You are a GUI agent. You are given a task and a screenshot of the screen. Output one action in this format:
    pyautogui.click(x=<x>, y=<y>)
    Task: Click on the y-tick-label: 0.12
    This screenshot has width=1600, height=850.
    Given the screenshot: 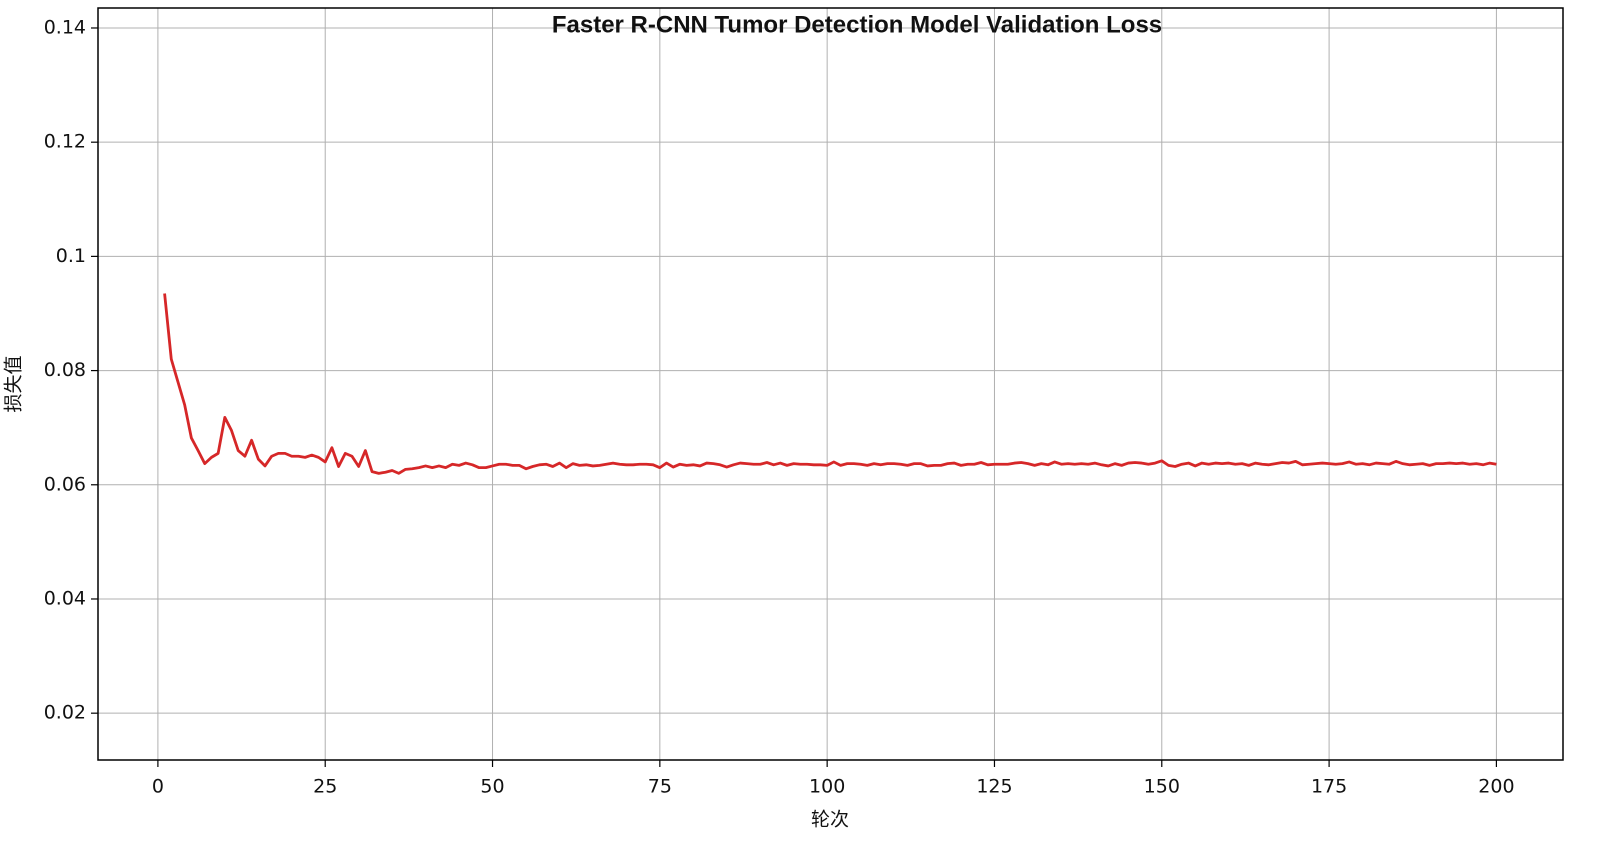 What is the action you would take?
    pyautogui.click(x=65, y=142)
    